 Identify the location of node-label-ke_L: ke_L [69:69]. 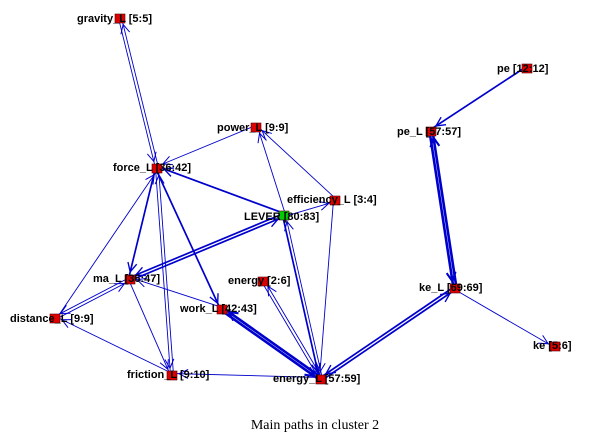
(451, 288).